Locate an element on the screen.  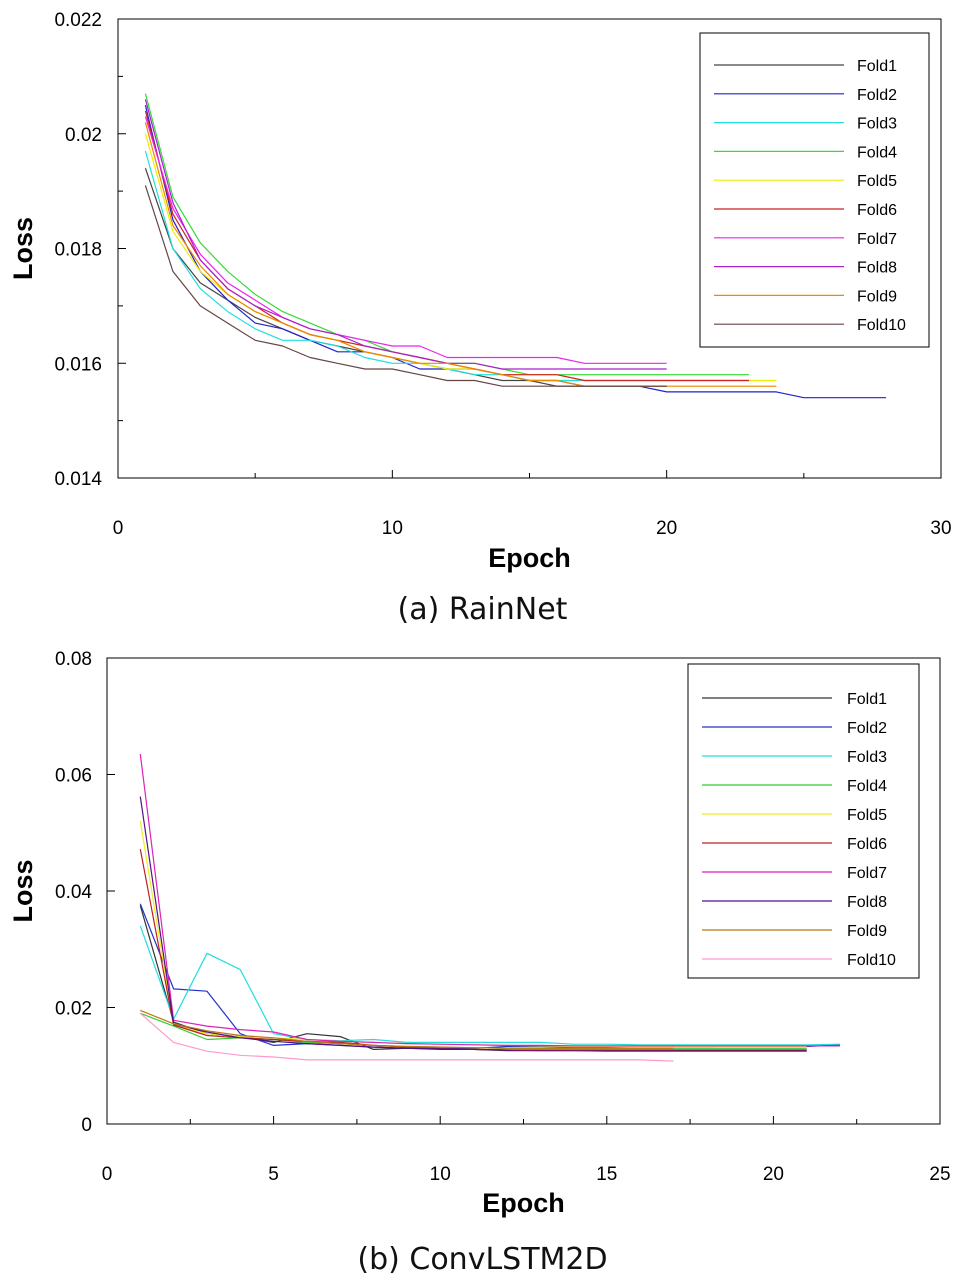
y-tick-label: 0.016 is located at coordinates (78, 364).